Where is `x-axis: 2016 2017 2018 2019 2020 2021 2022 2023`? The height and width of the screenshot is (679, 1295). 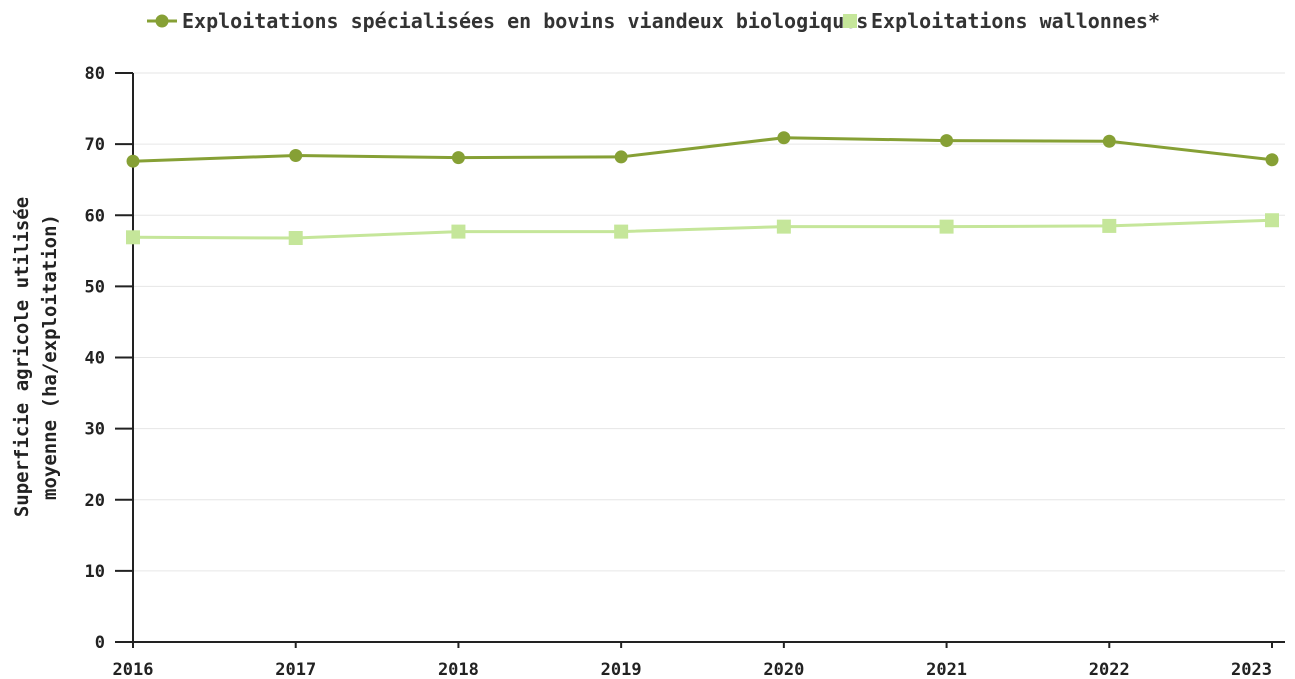
x-axis: 2016 2017 2018 2019 2020 2021 2022 2023 is located at coordinates (699, 660).